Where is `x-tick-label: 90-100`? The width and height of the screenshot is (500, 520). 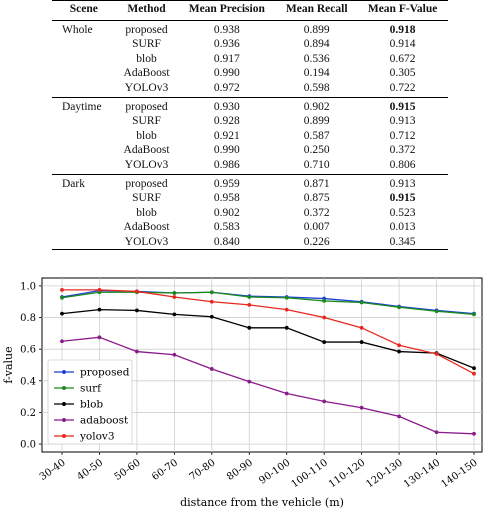
x-tick-label: 90-100 is located at coordinates (274, 471).